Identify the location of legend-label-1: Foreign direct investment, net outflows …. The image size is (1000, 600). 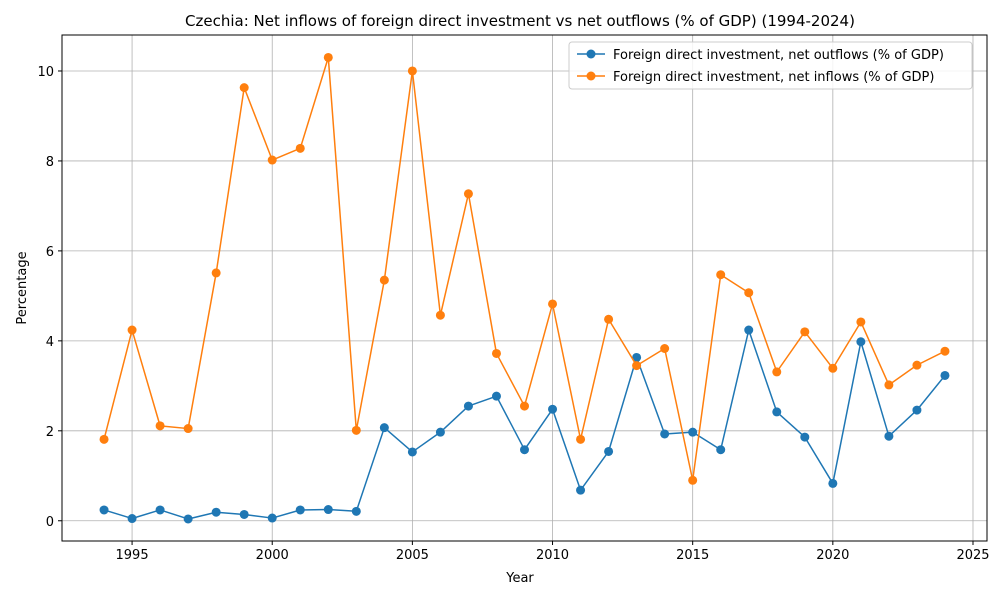
(778, 55).